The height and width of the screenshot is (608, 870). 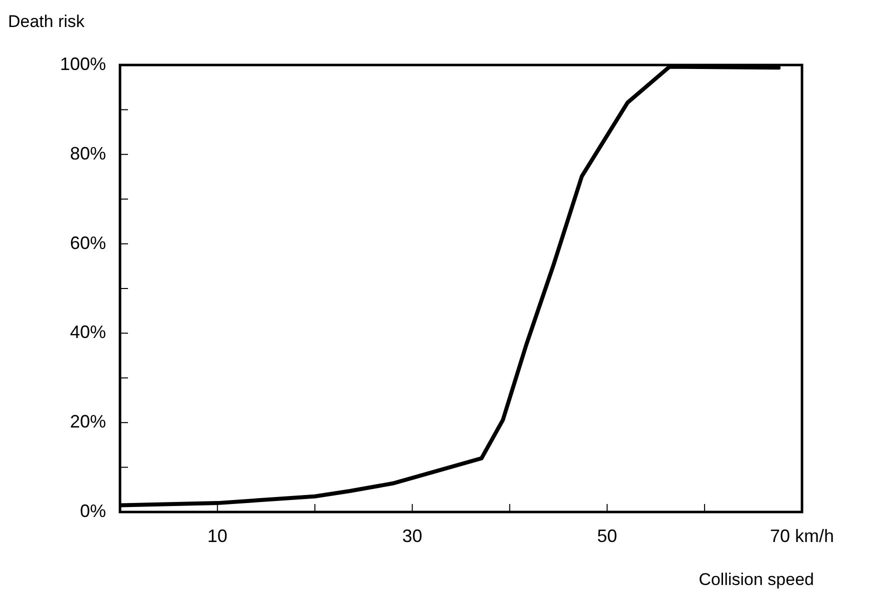 I want to click on y-tick-label: 80%, so click(x=88, y=153).